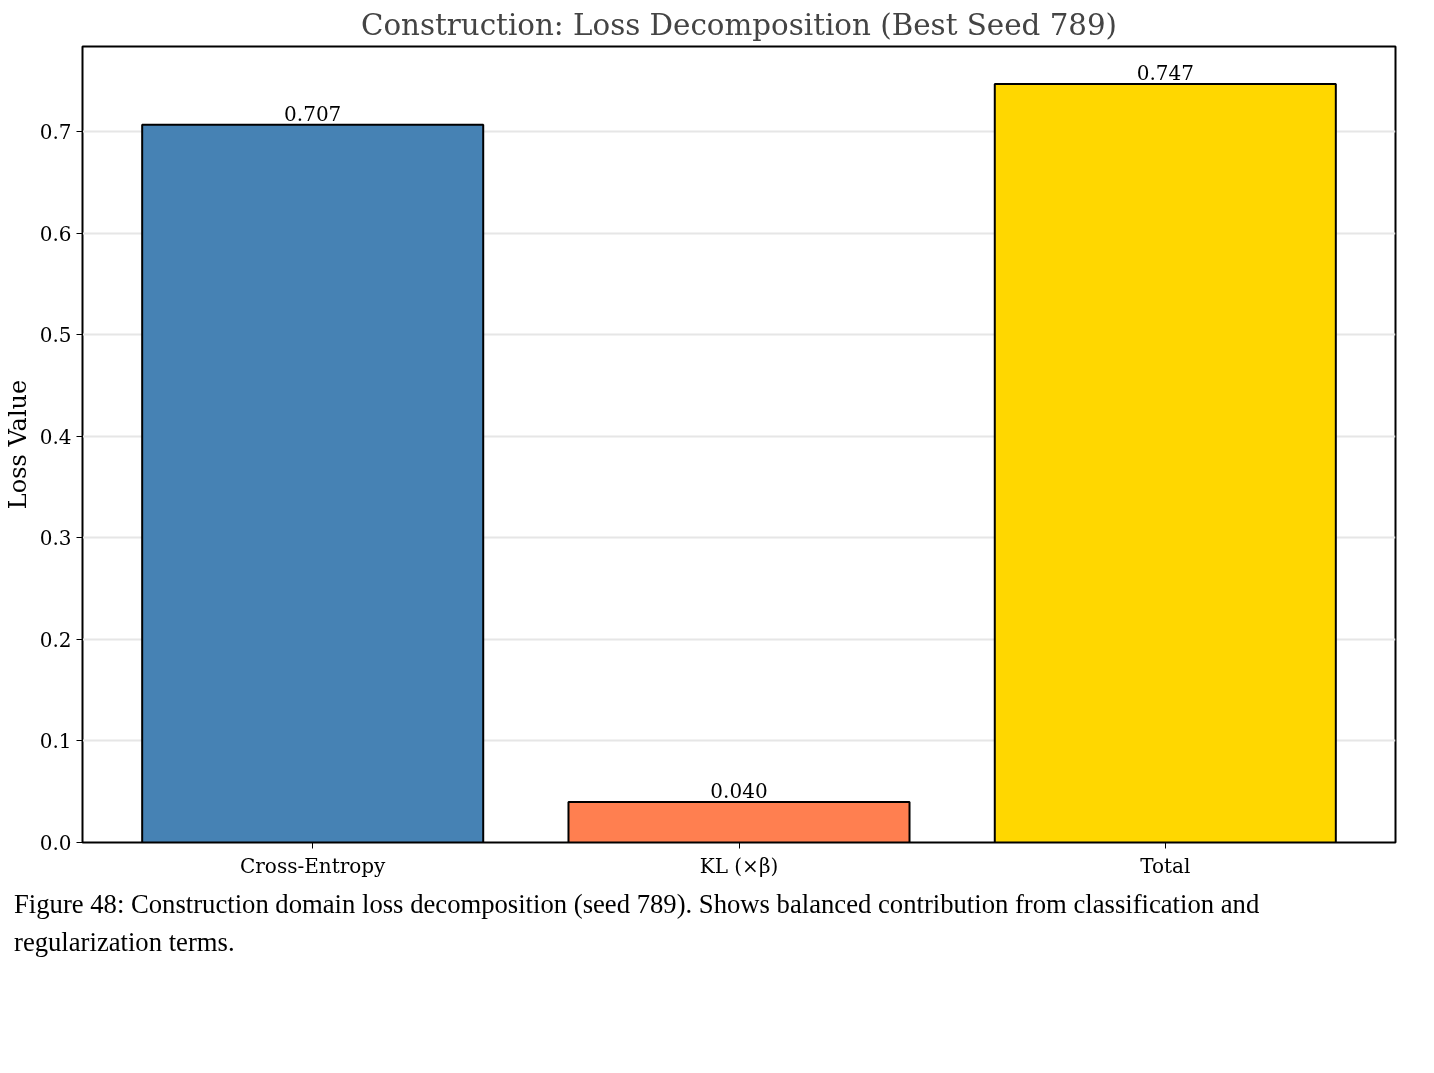 The image size is (1434, 1073). I want to click on y-tick-label: 0.0, so click(55, 843).